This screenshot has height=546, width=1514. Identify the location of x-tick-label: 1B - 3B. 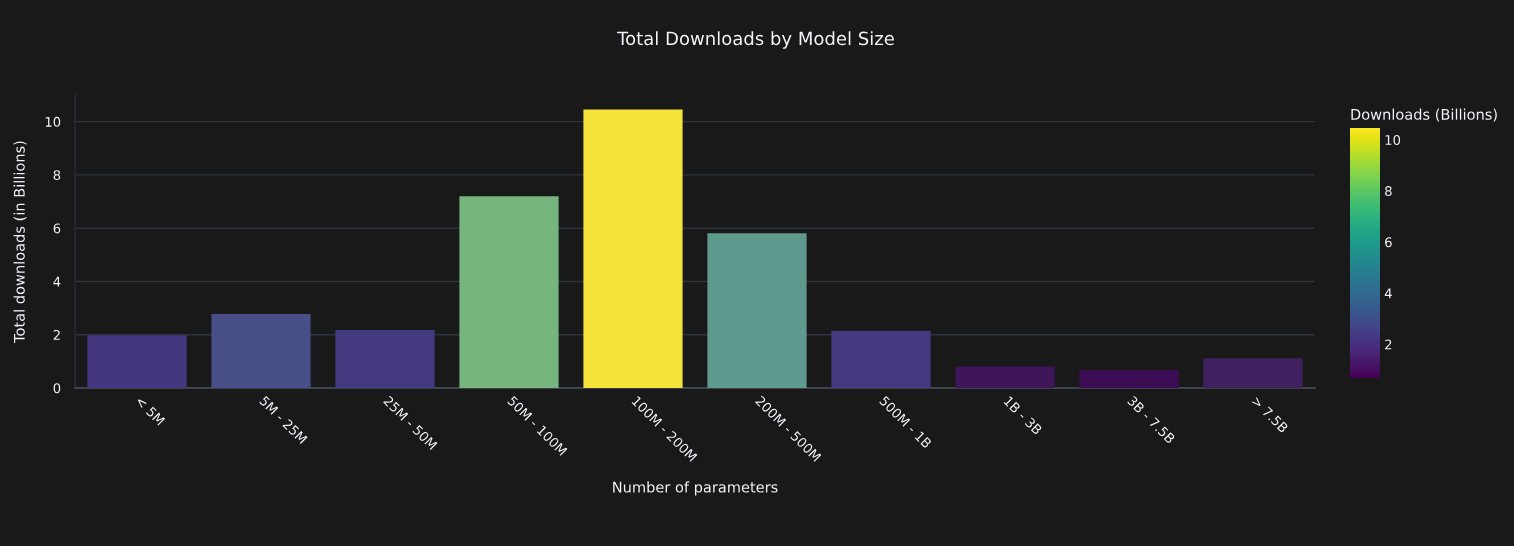
(1023, 415).